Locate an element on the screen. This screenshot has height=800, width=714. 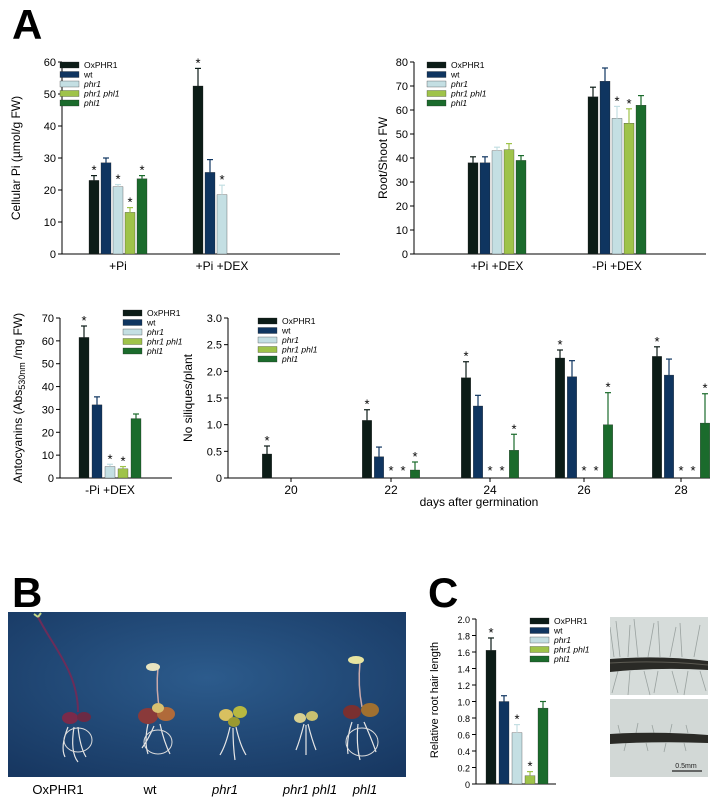
panel-letter-b: B is located at coordinates (27, 592).